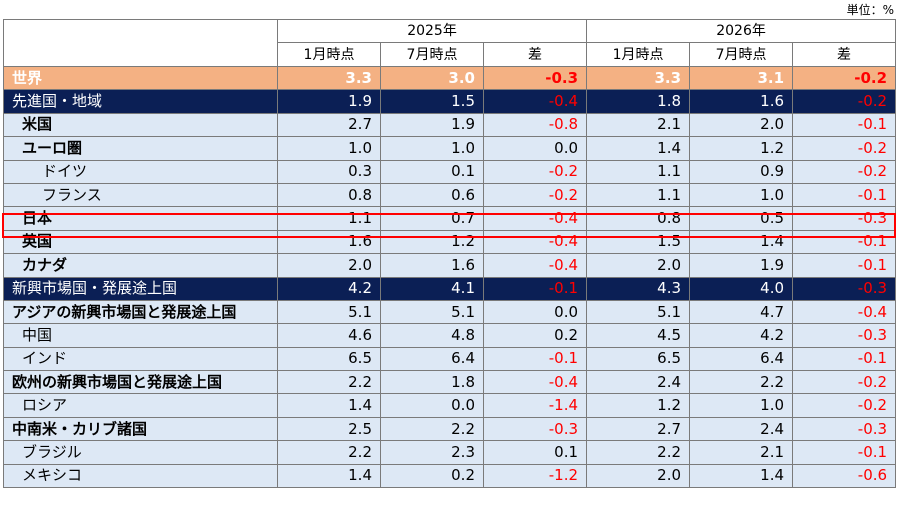 The width and height of the screenshot is (900, 509). I want to click on header-corner, so click(140, 43).